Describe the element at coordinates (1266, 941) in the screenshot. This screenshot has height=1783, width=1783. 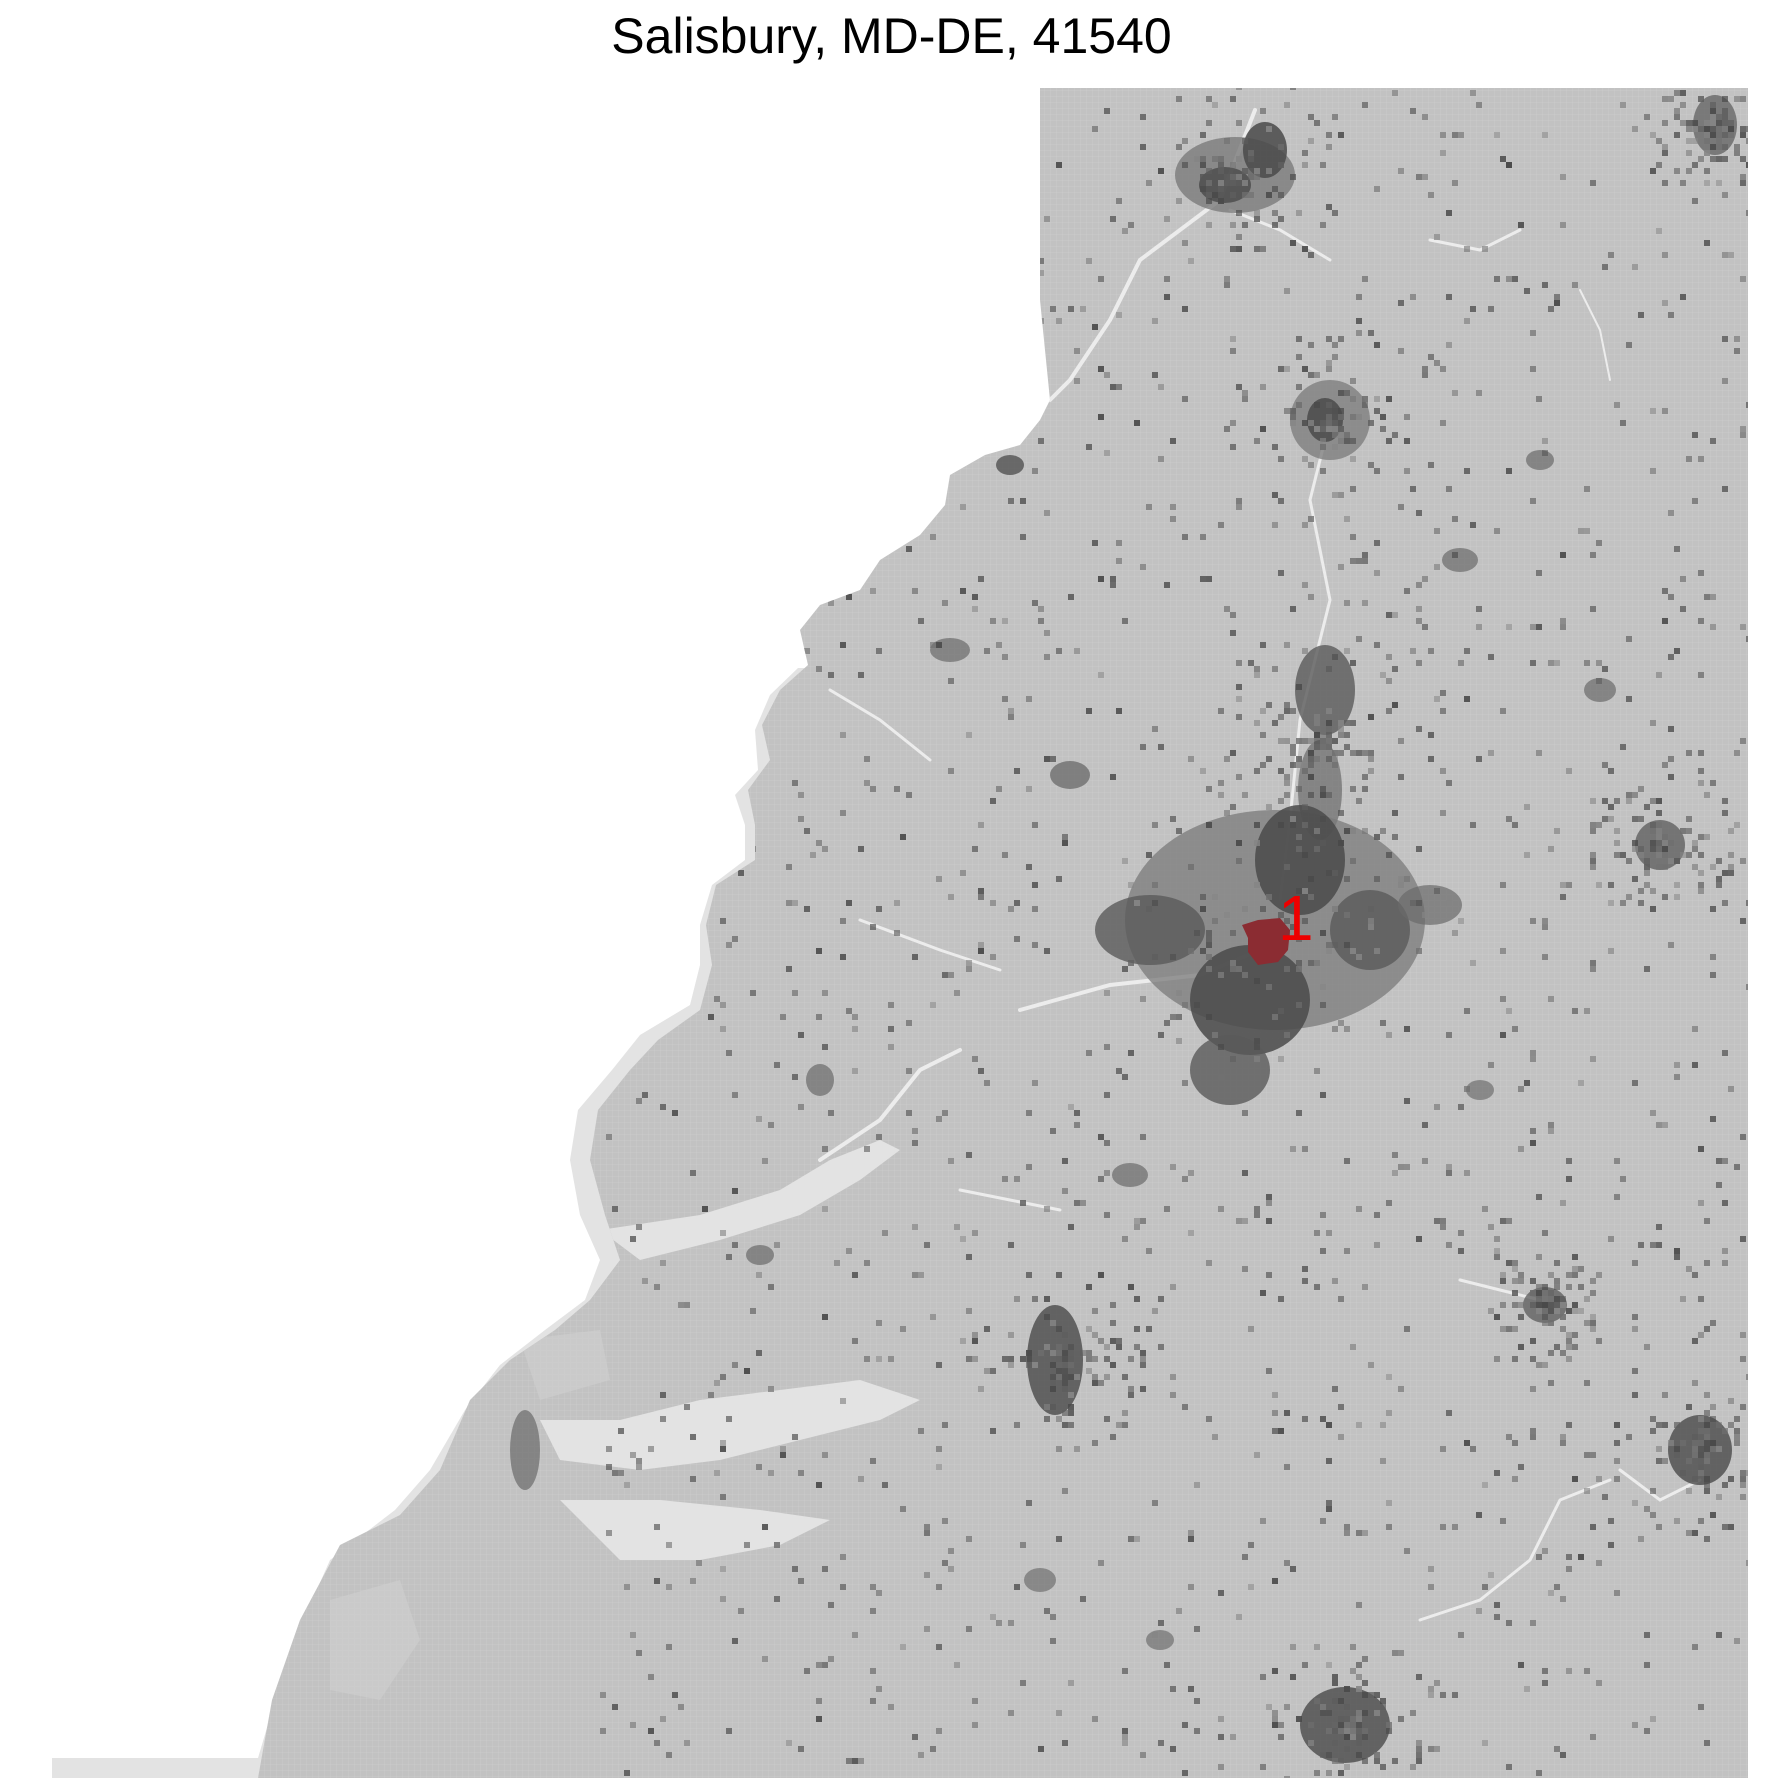
I see `highlighted-area-marker` at that location.